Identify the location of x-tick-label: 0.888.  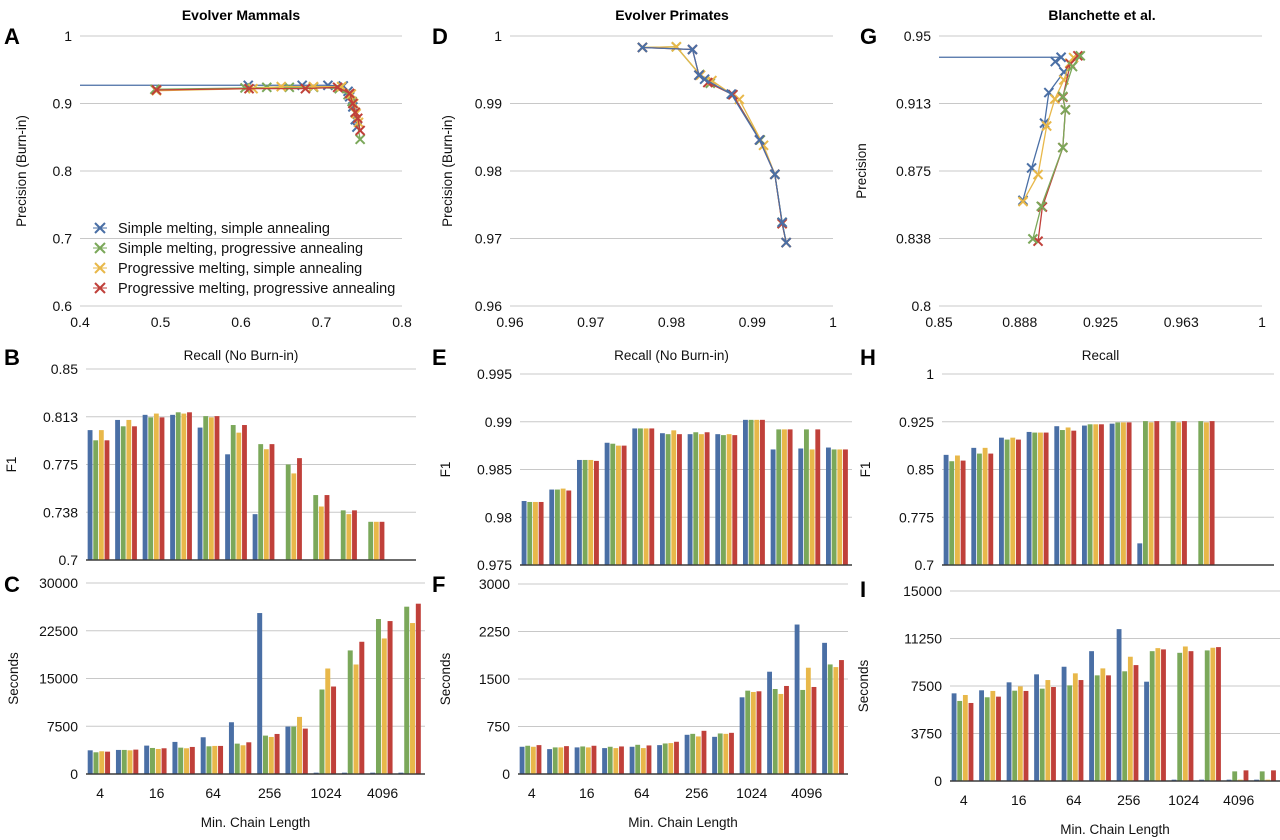
(1019, 322).